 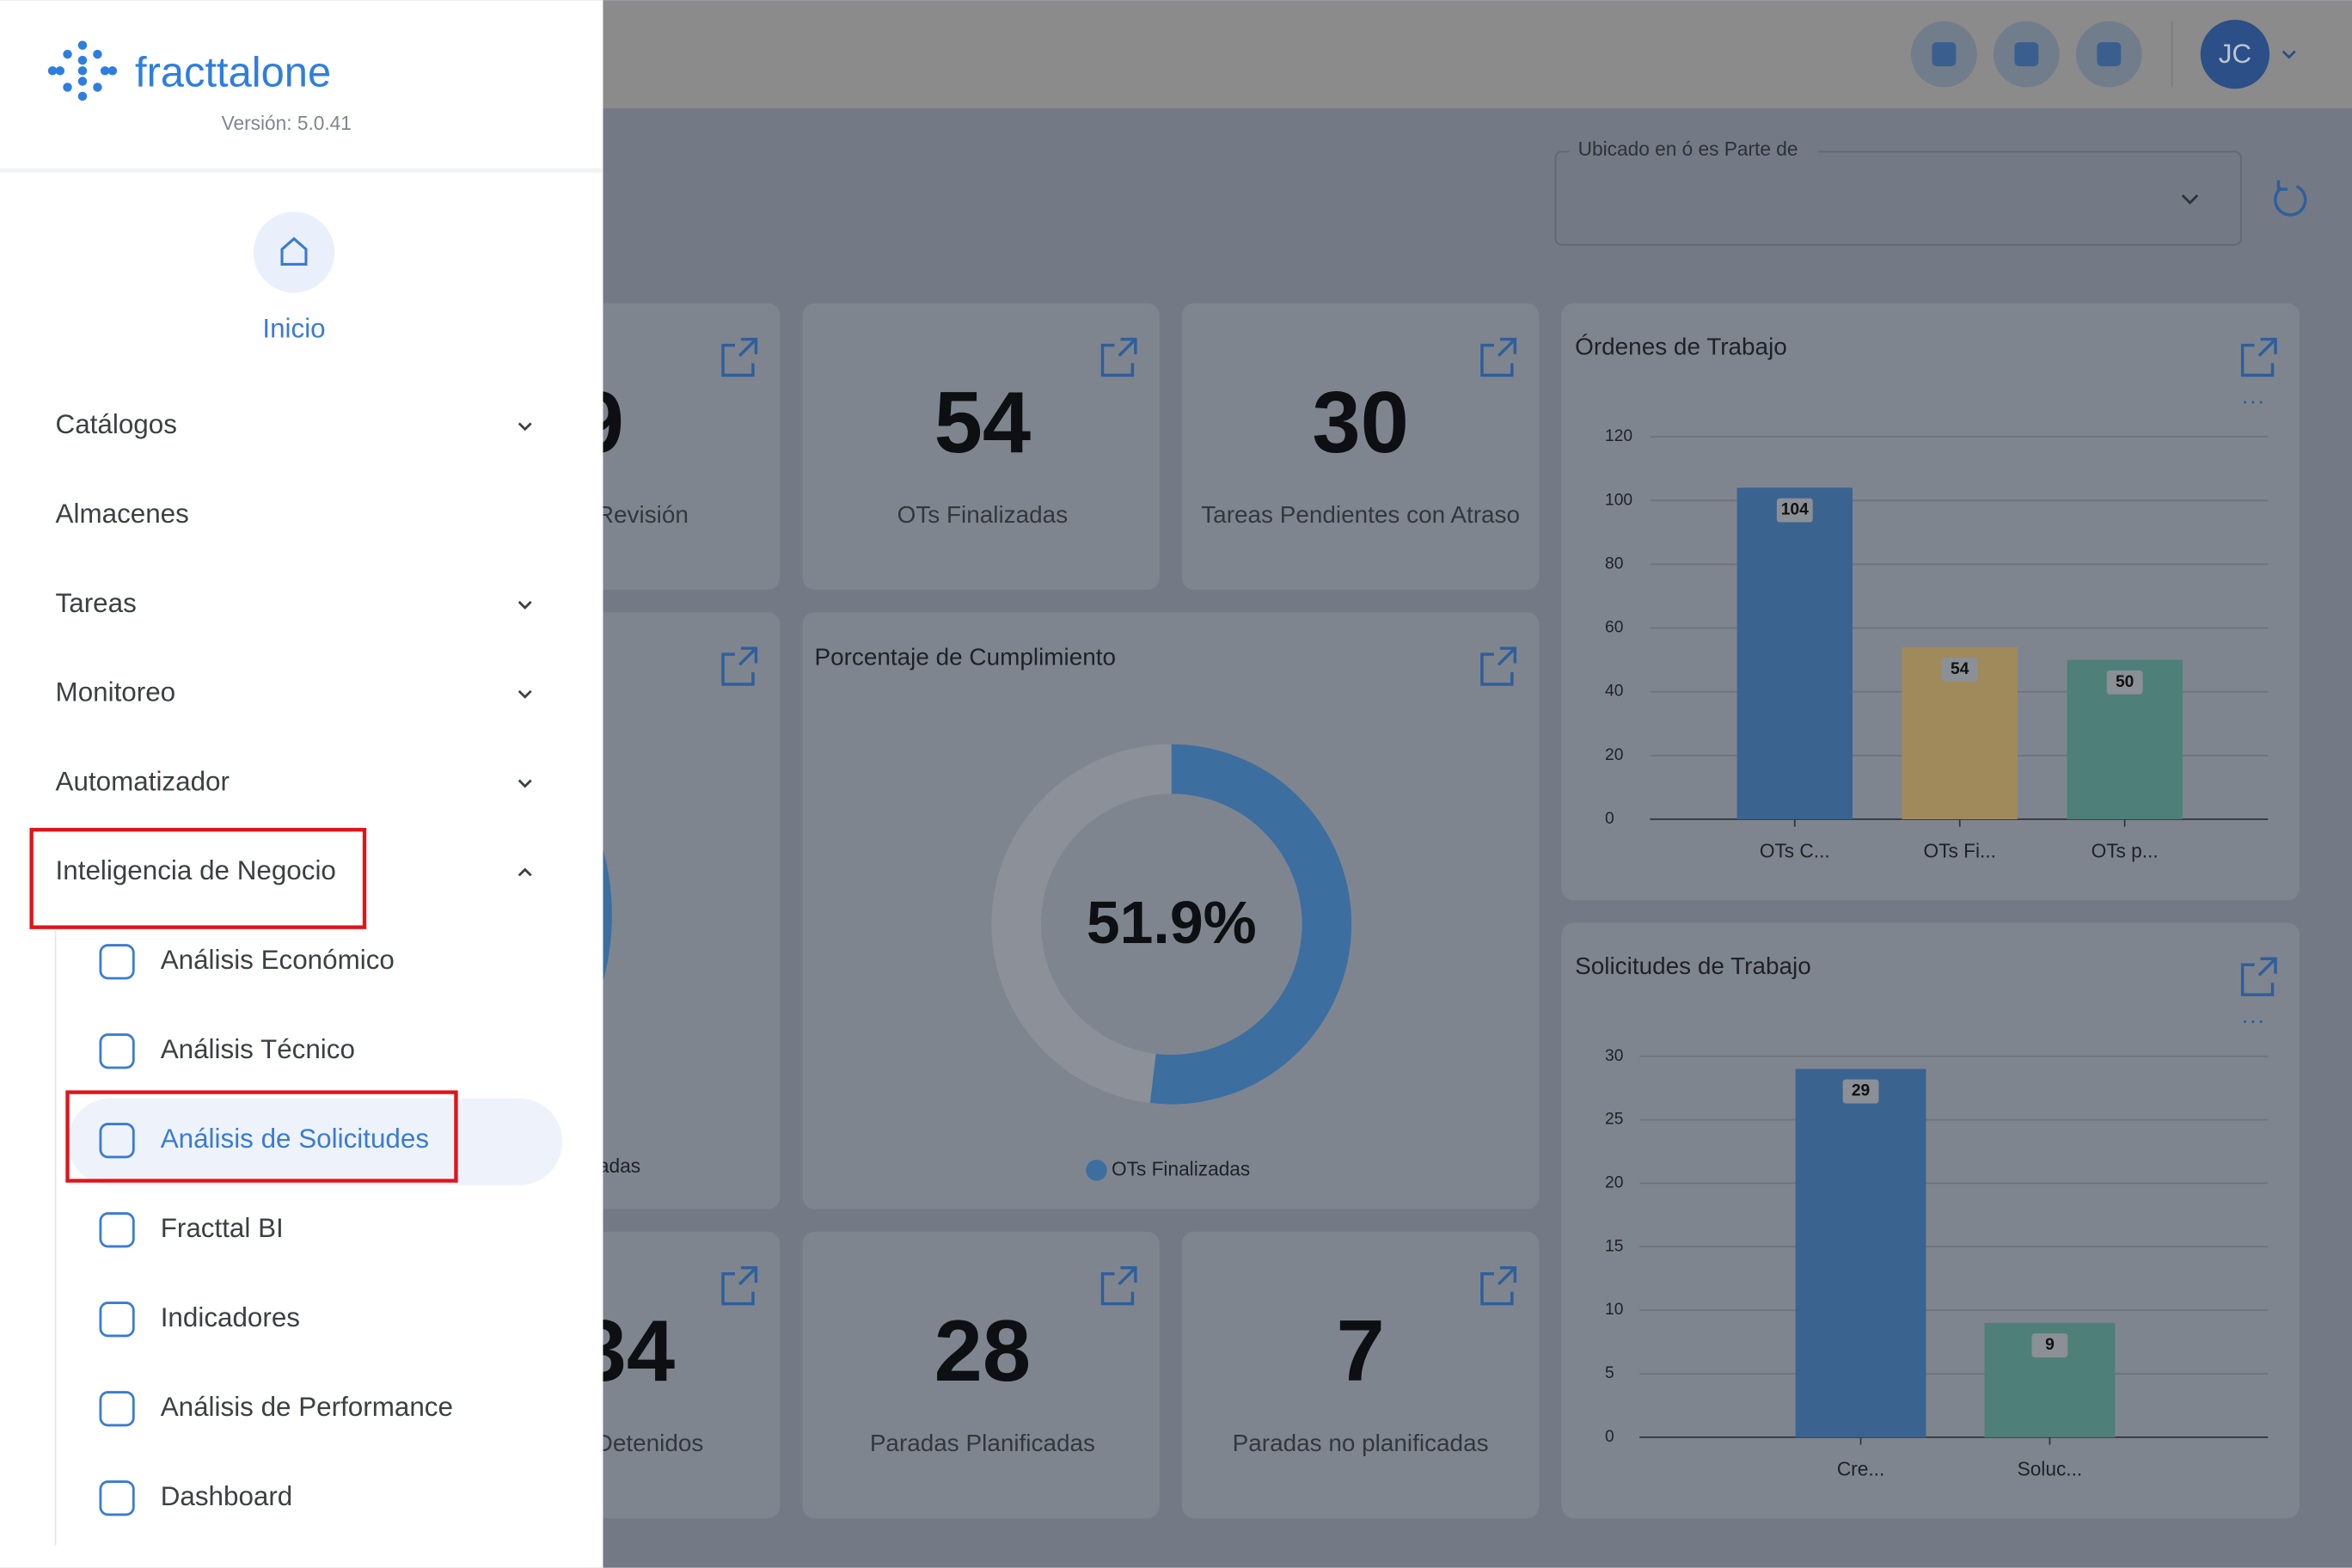 I want to click on sidebar-header-shadow, so click(x=301, y=170).